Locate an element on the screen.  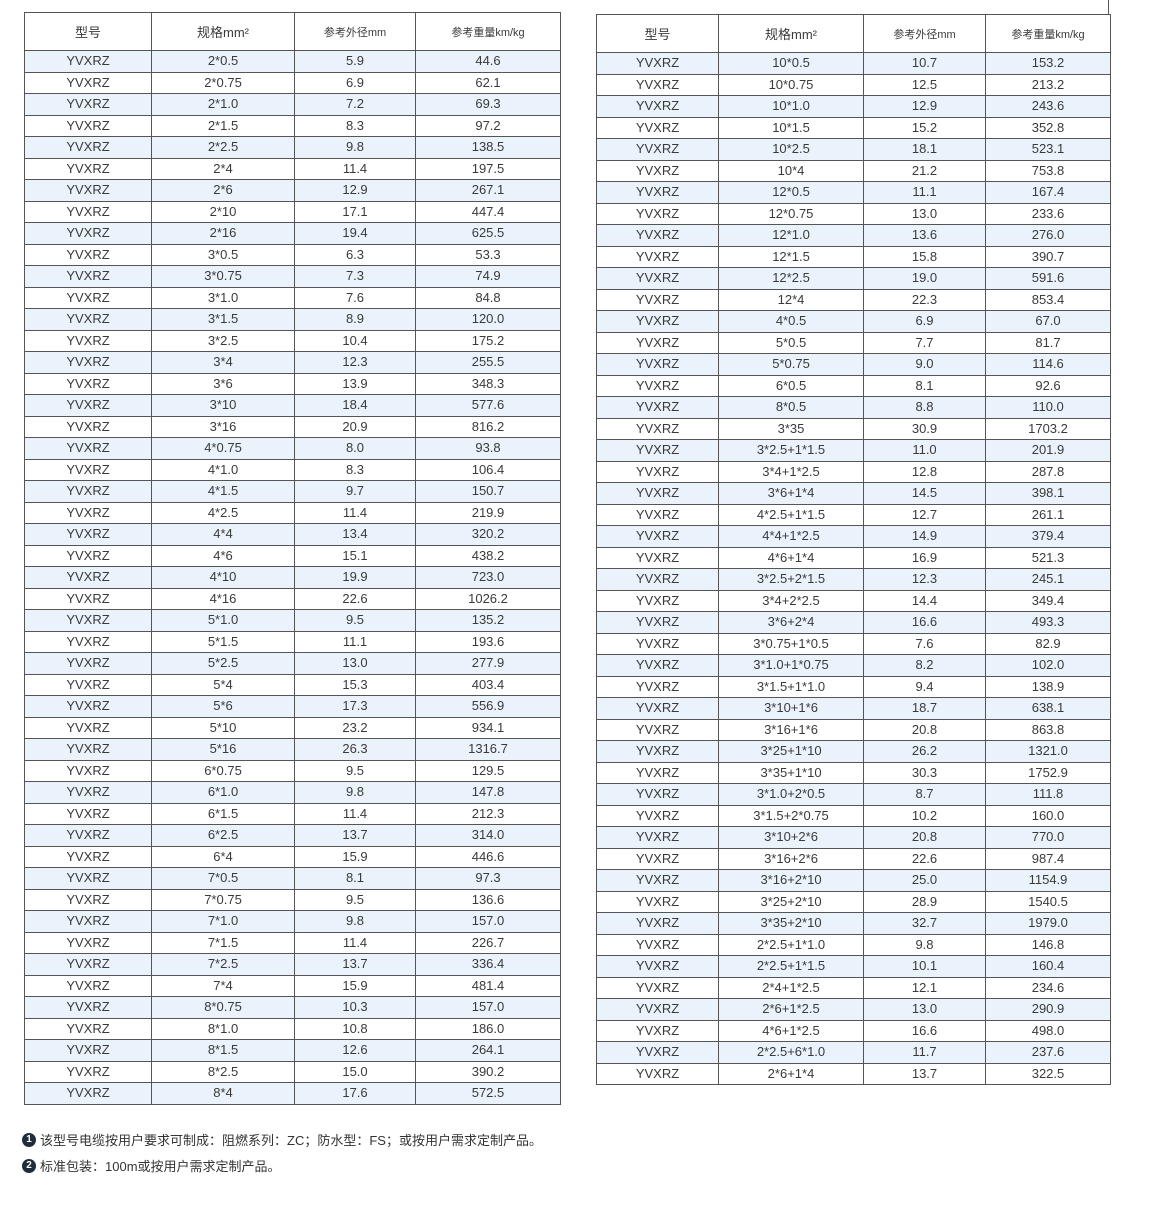
table-row: YVXRZ 2*10 17.1 447.4 is located at coordinates (292, 211).